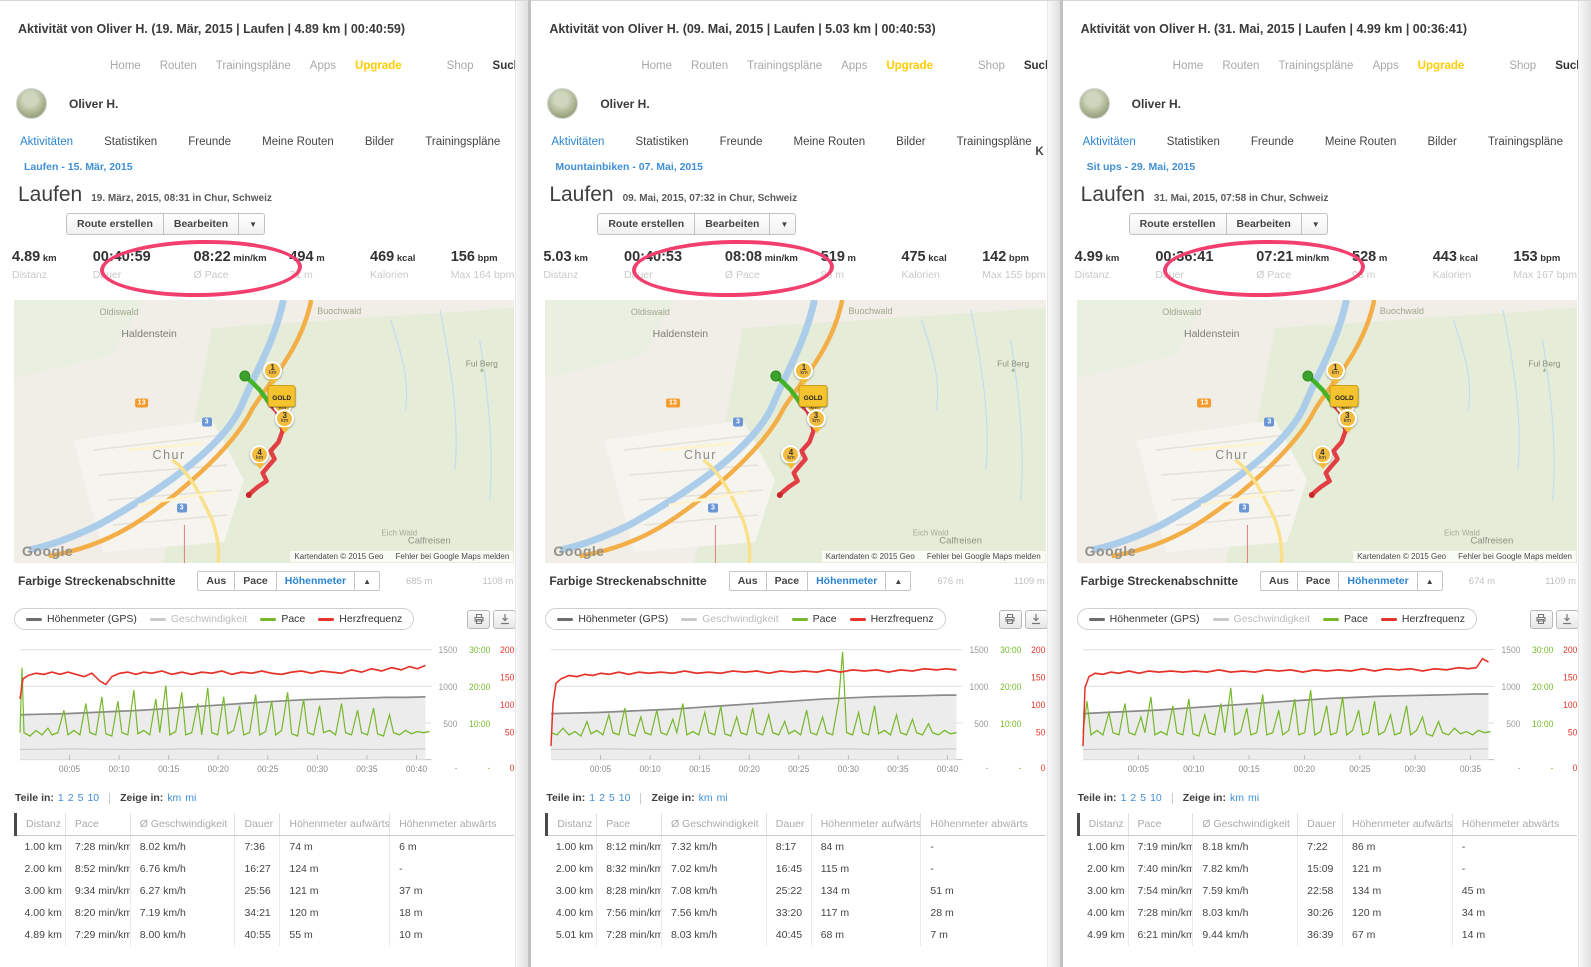 The width and height of the screenshot is (1591, 967). I want to click on legend-item-herzfrequenz: Herzfrequenz, so click(1422, 619).